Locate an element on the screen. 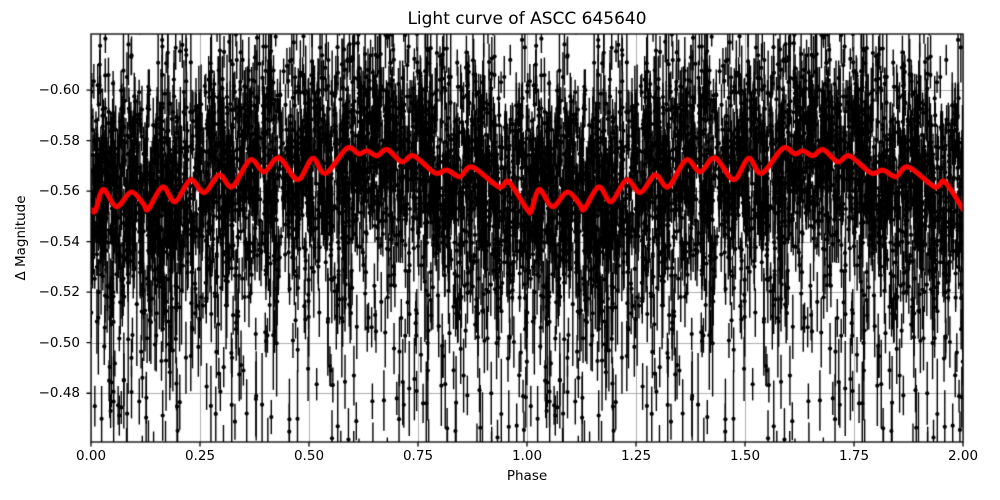 The image size is (1000, 500). x-tick-label: 0.75 is located at coordinates (418, 456).